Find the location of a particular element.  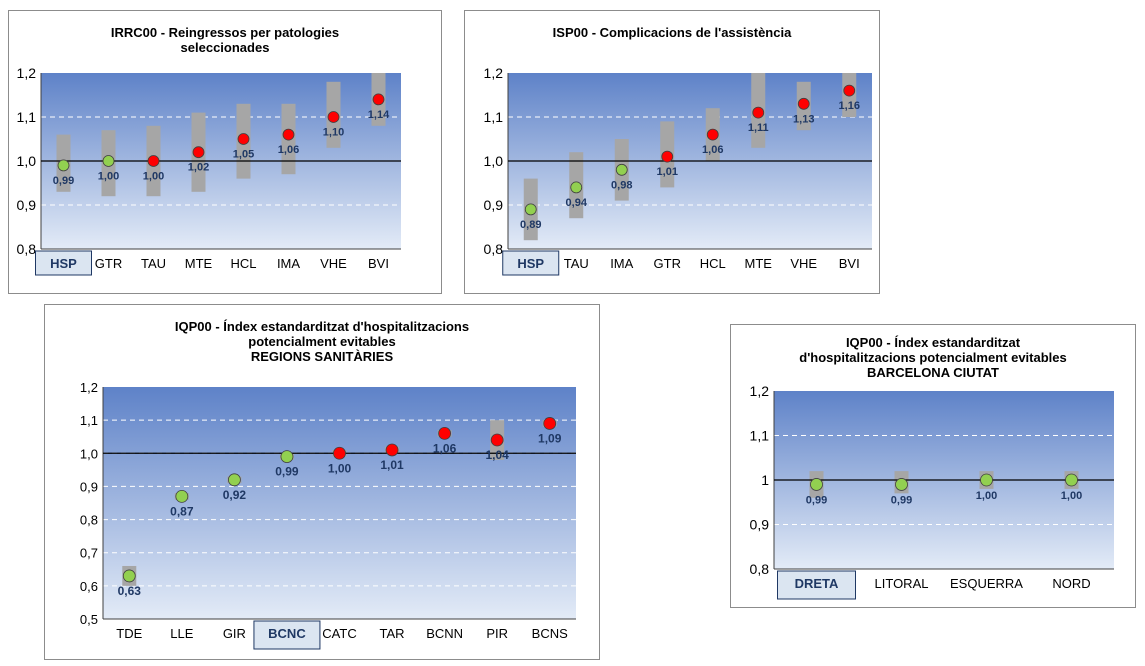

data-value-label: 0,92 is located at coordinates (235, 495).